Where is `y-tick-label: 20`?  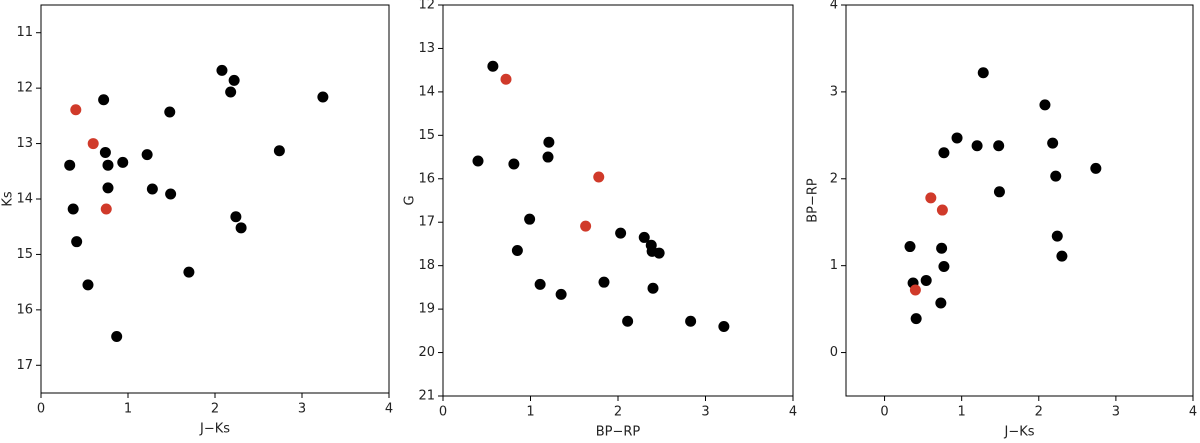 y-tick-label: 20 is located at coordinates (426, 352).